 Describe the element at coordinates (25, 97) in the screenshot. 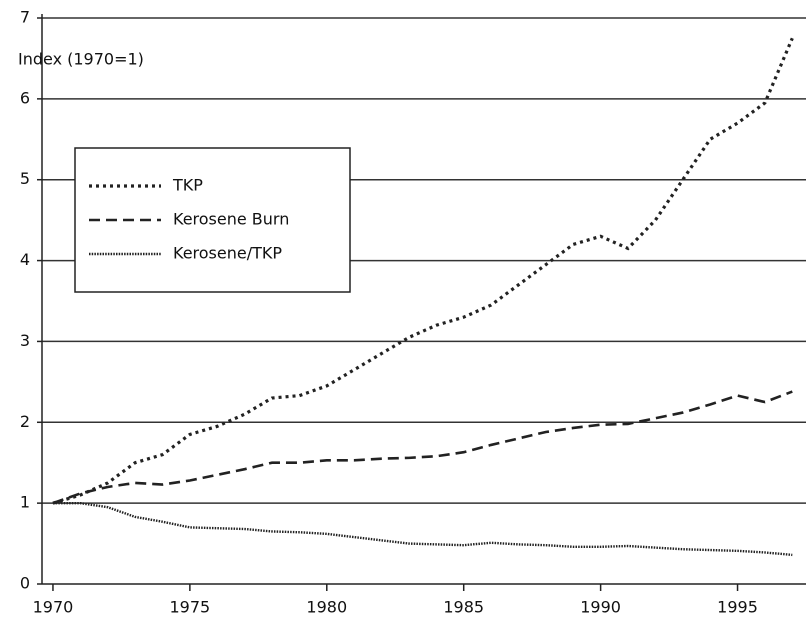

I see `y-tick-label: 6` at that location.